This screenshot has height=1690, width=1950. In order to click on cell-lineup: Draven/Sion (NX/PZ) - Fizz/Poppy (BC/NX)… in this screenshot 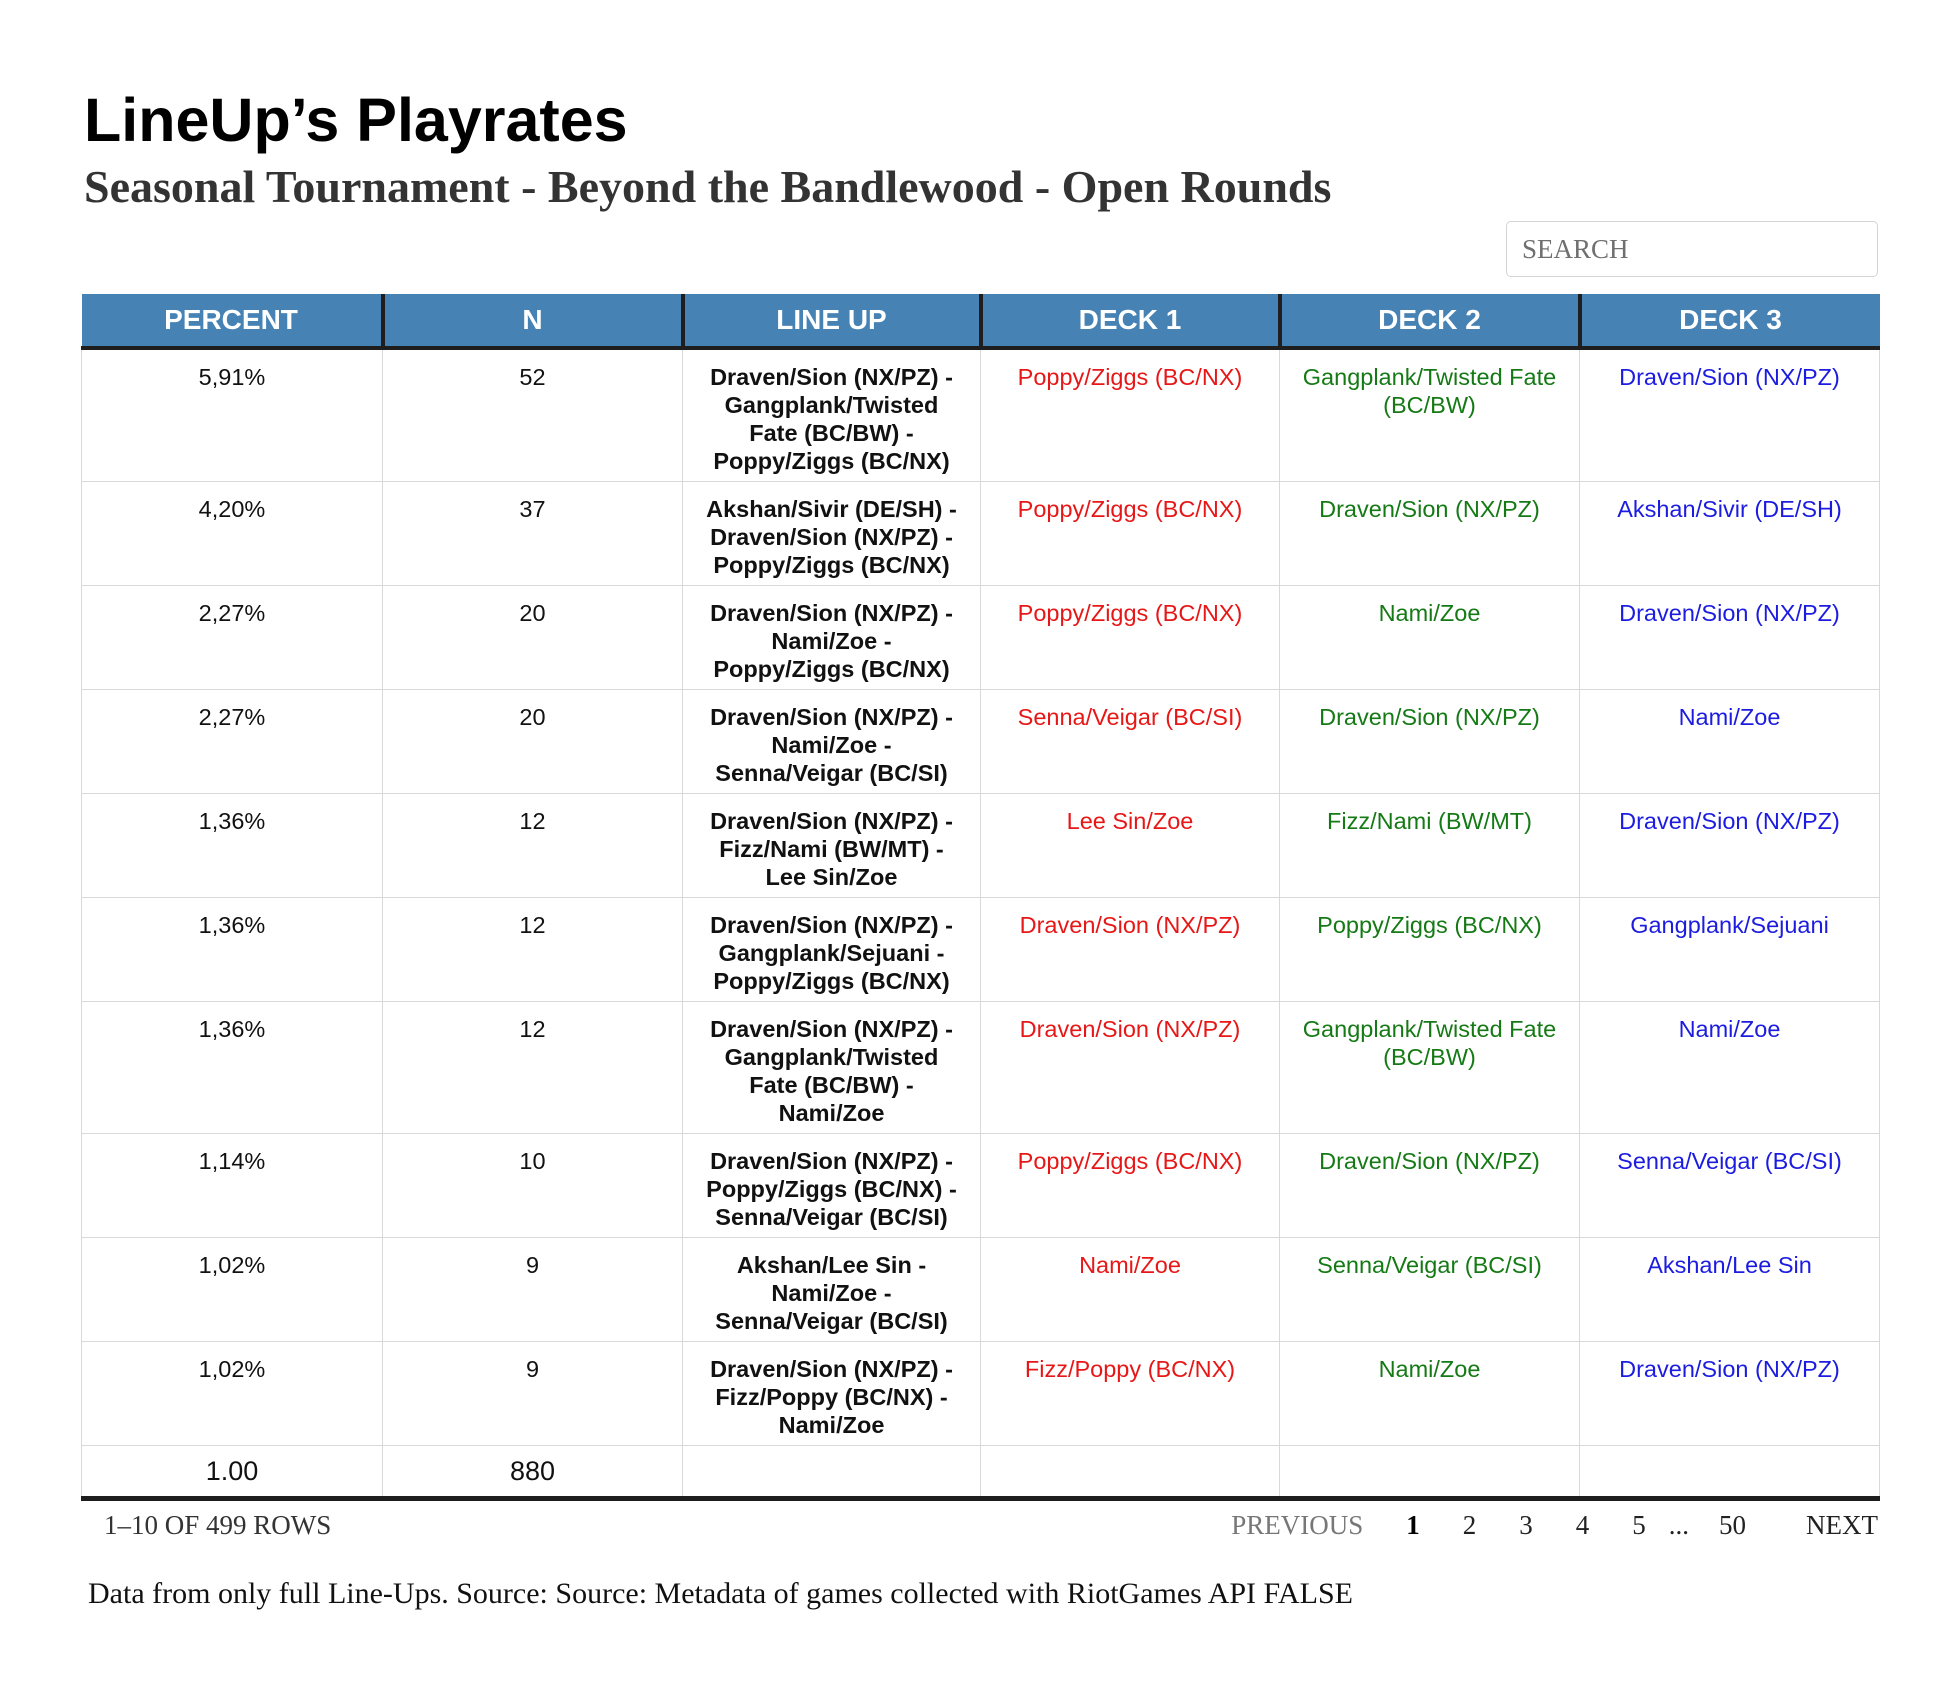, I will do `click(831, 1393)`.